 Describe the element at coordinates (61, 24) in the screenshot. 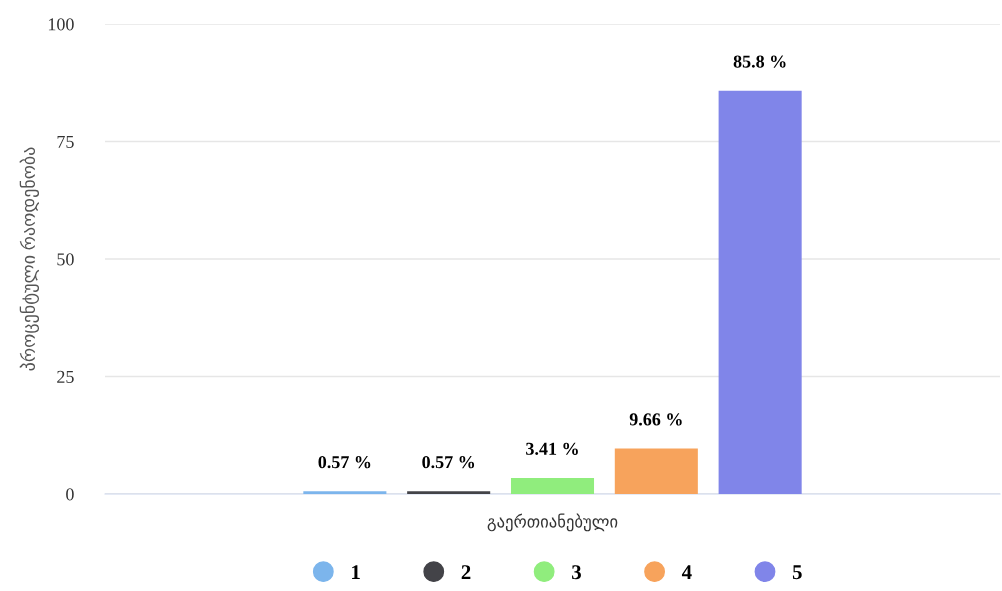

I see `y-tick-label: 100` at that location.